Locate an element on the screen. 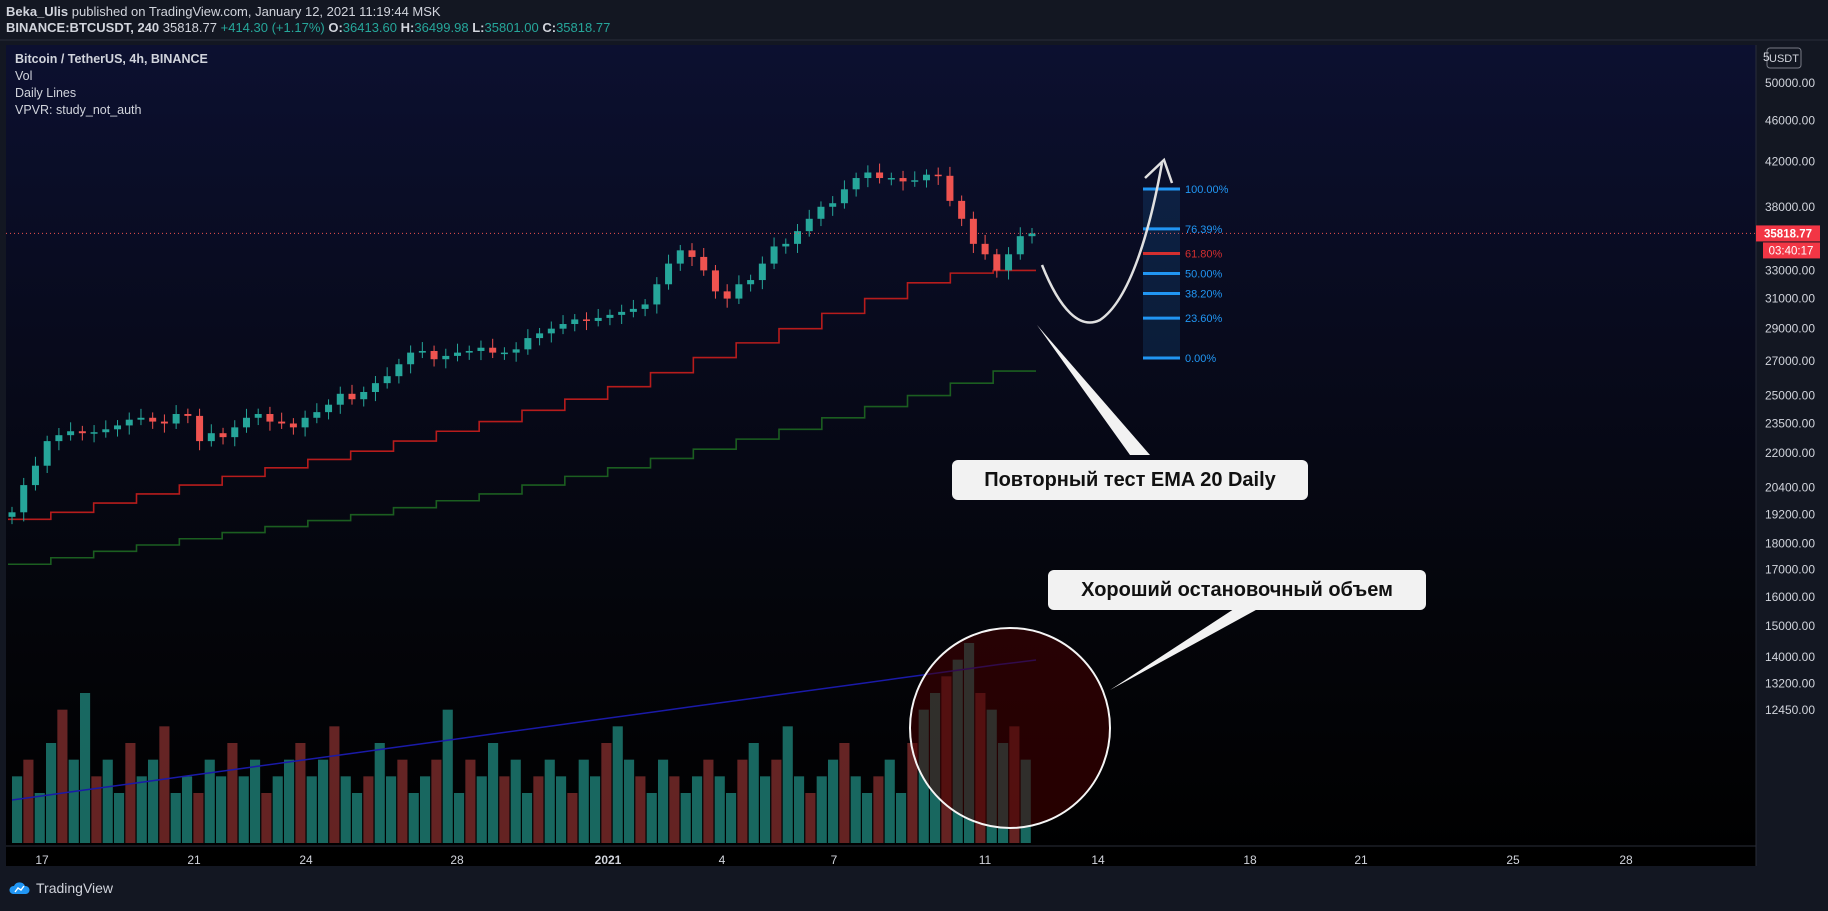 The image size is (1828, 911). volume-callout-text: Хороший остановочный объем is located at coordinates (1237, 590).